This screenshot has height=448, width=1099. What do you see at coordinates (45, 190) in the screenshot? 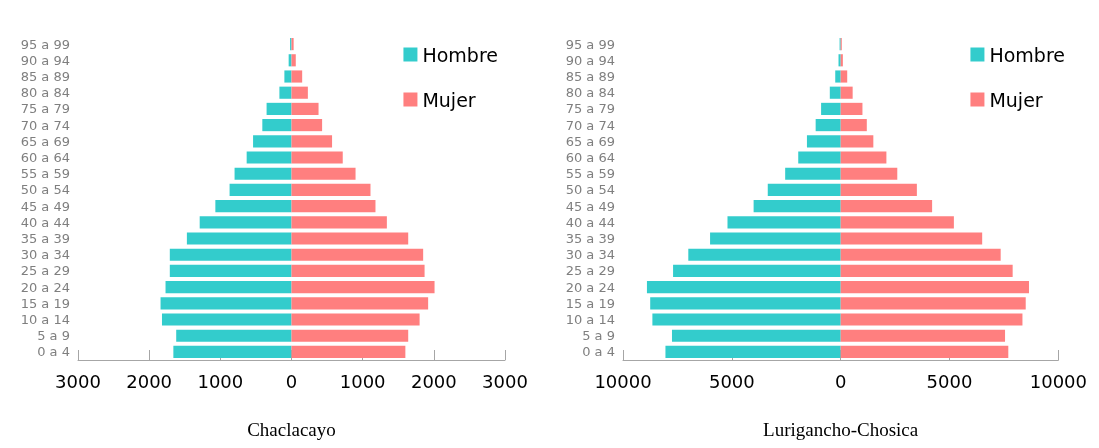
I see `y-tick-label: 50 a 54` at bounding box center [45, 190].